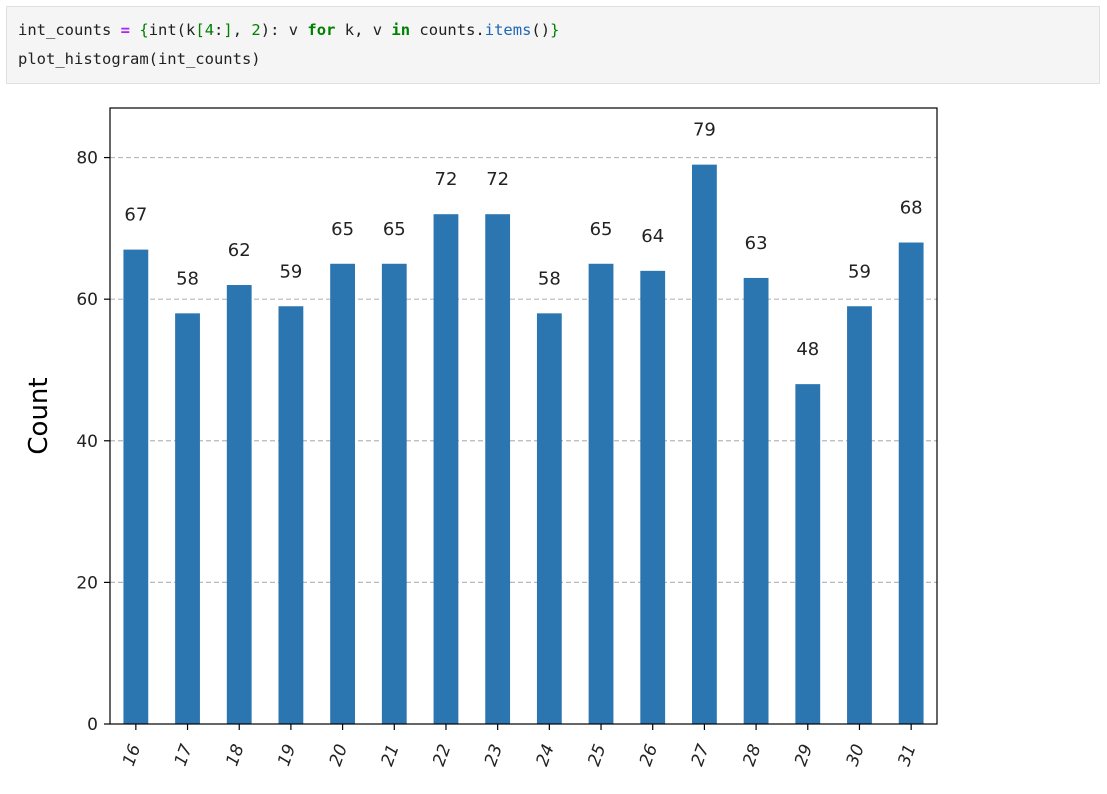 This screenshot has width=1107, height=794. I want to click on code-token: {, so click(144, 30).